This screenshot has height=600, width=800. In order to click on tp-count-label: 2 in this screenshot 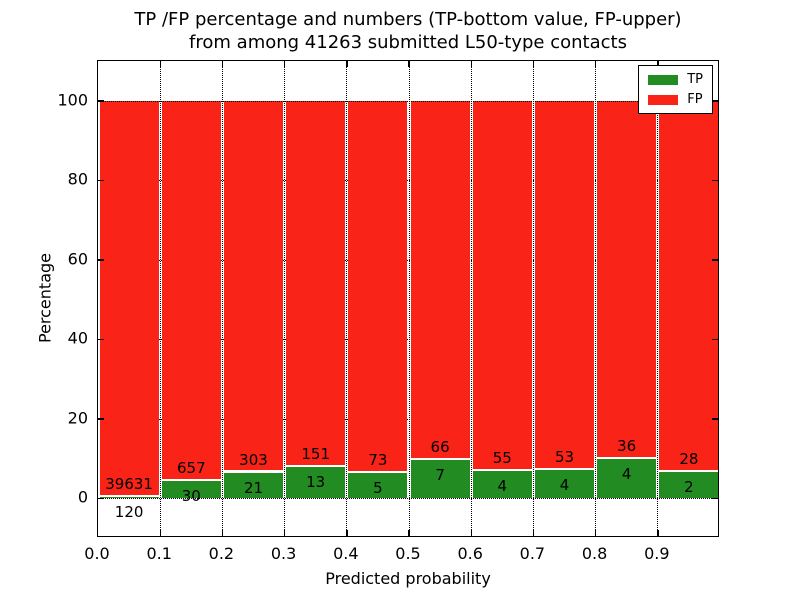, I will do `click(689, 486)`.